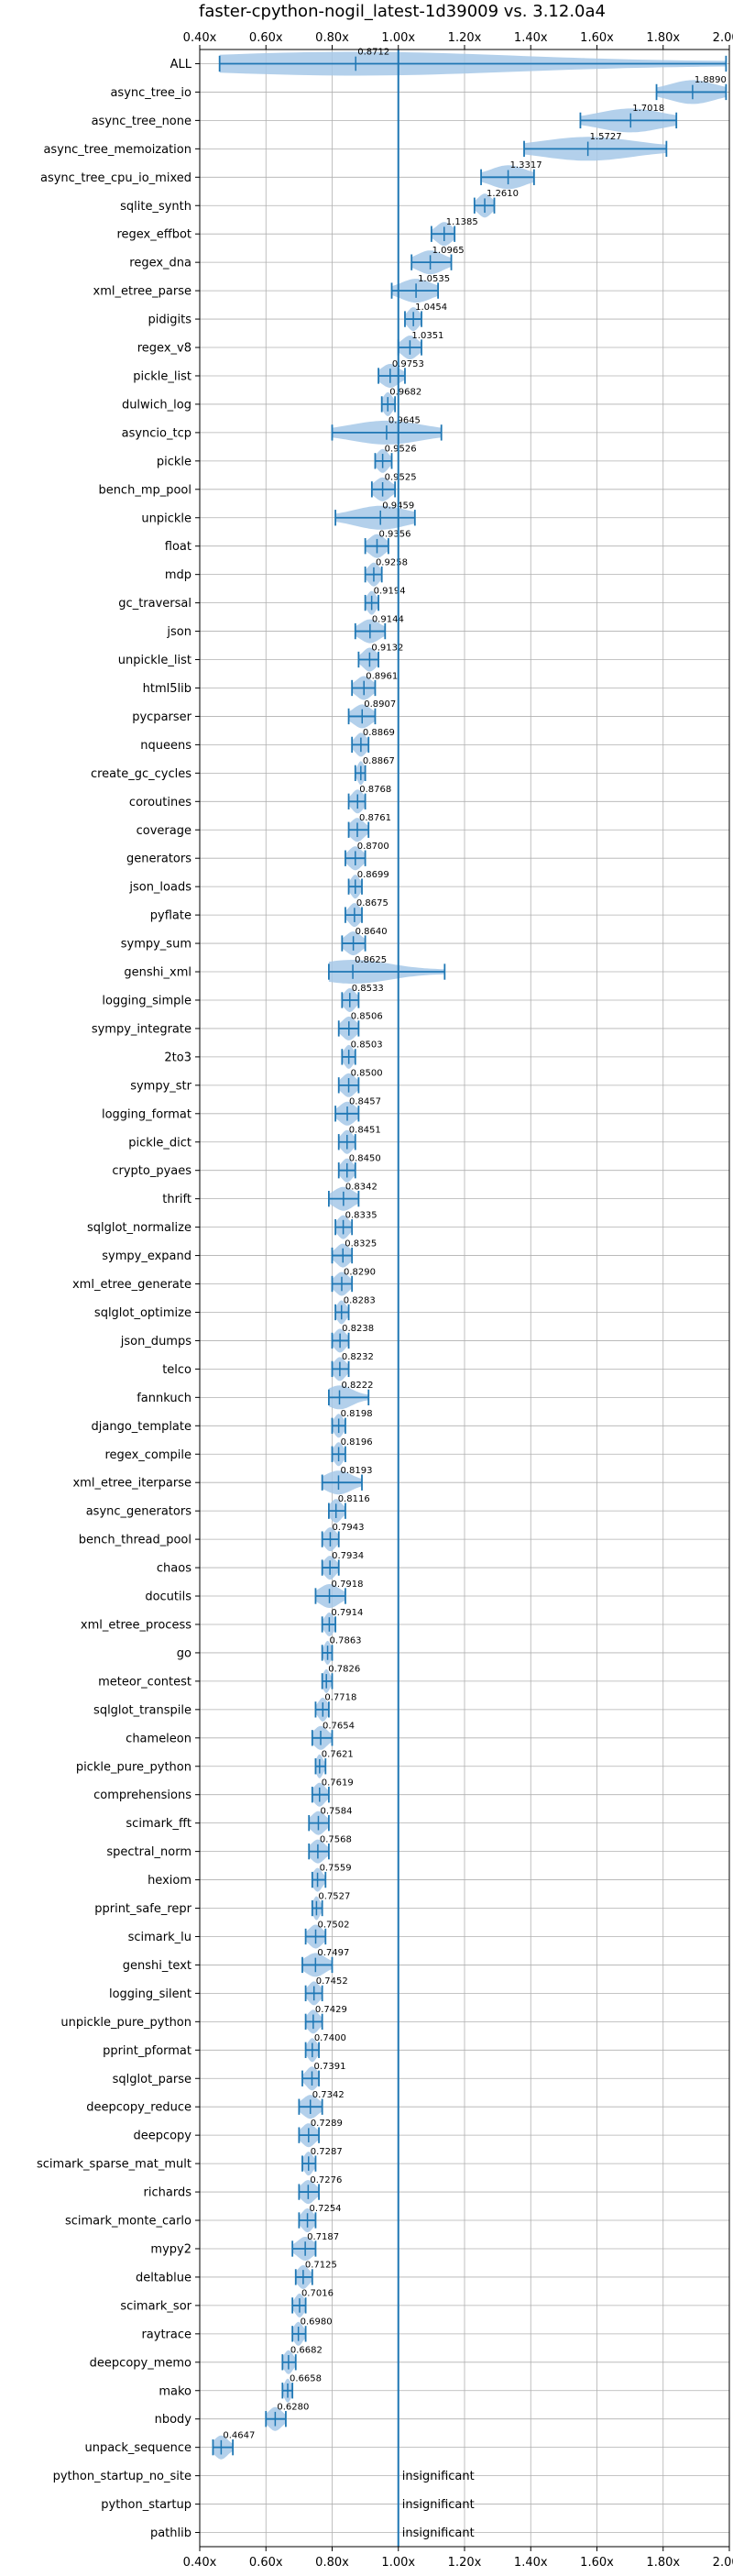  Describe the element at coordinates (361, 1187) in the screenshot. I see `value-label: 0.8342` at that location.